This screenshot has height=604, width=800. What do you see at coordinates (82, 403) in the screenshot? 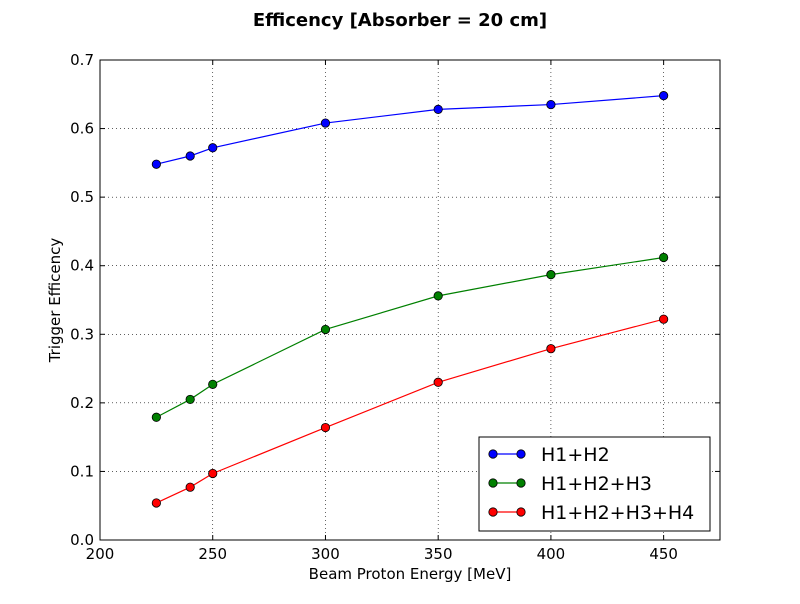
I see `y-tick-label: 0.2` at bounding box center [82, 403].